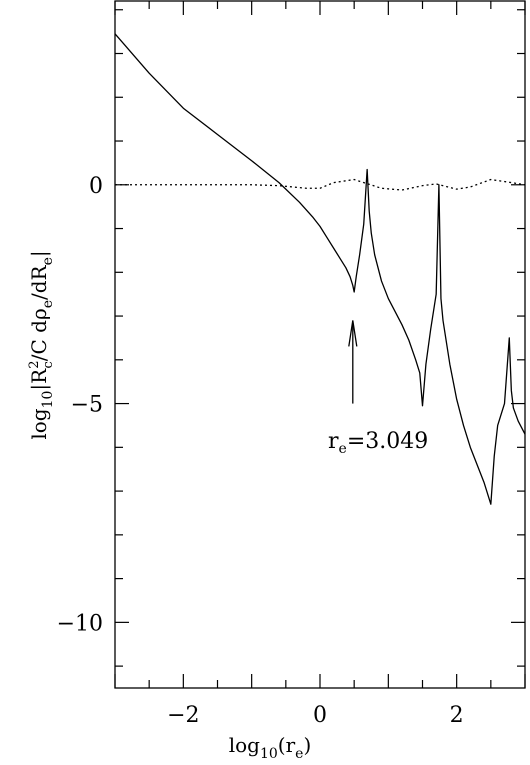  What do you see at coordinates (244, 745) in the screenshot?
I see `x-axis-label-prefix: log` at bounding box center [244, 745].